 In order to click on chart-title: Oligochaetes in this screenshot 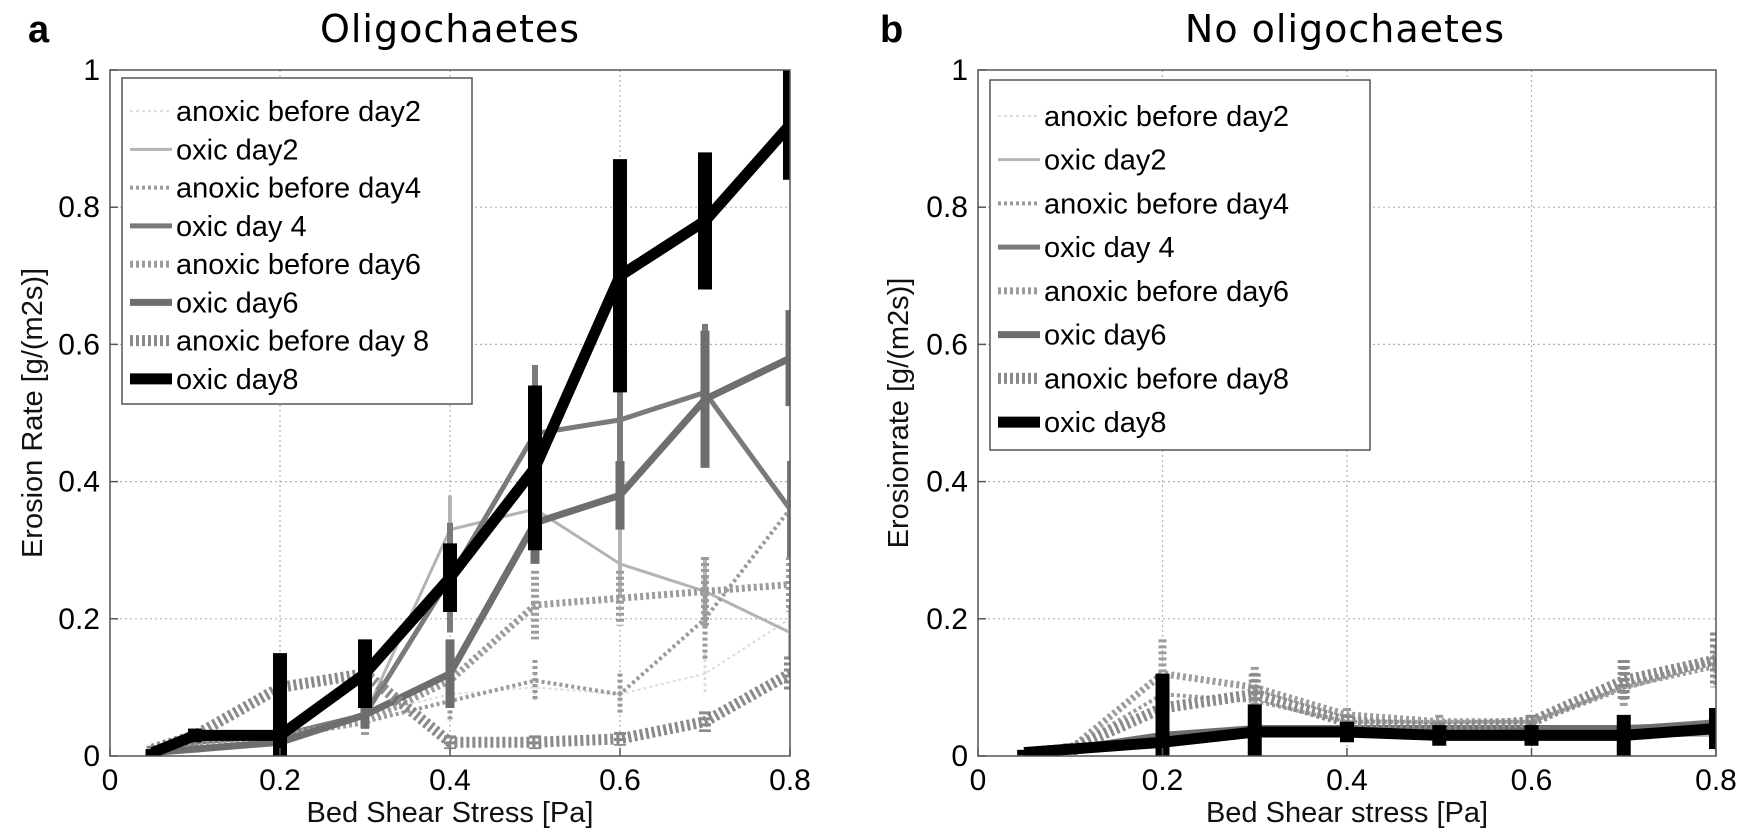, I will do `click(450, 29)`.